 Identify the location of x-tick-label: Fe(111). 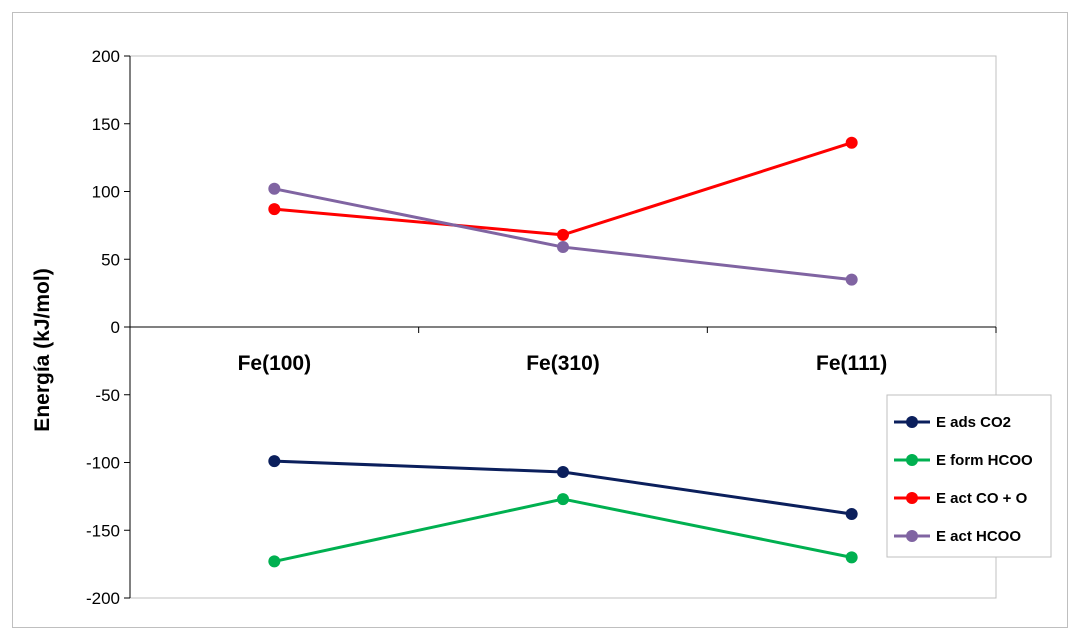
(851, 363).